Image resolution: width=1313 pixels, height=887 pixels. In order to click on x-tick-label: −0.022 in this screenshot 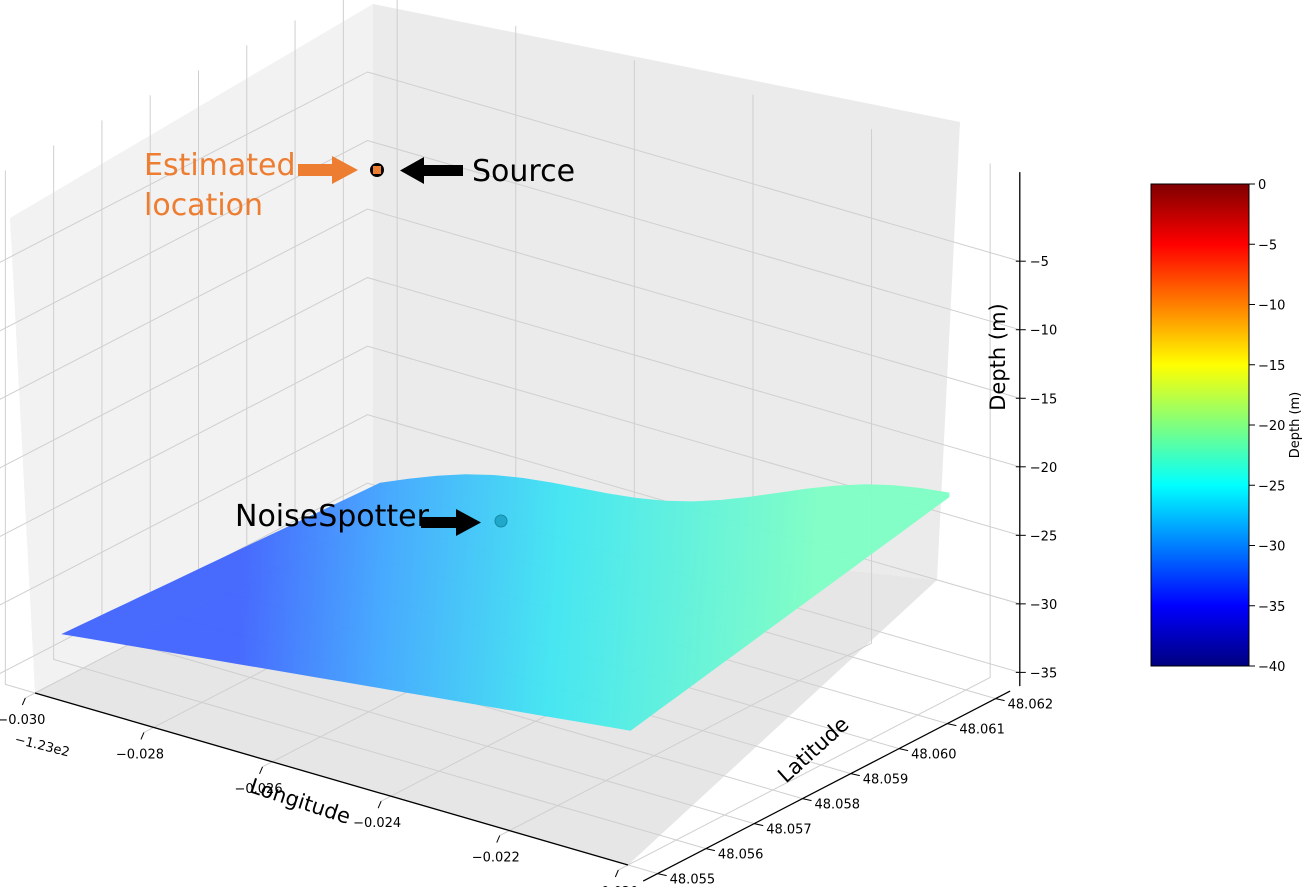, I will do `click(496, 858)`.